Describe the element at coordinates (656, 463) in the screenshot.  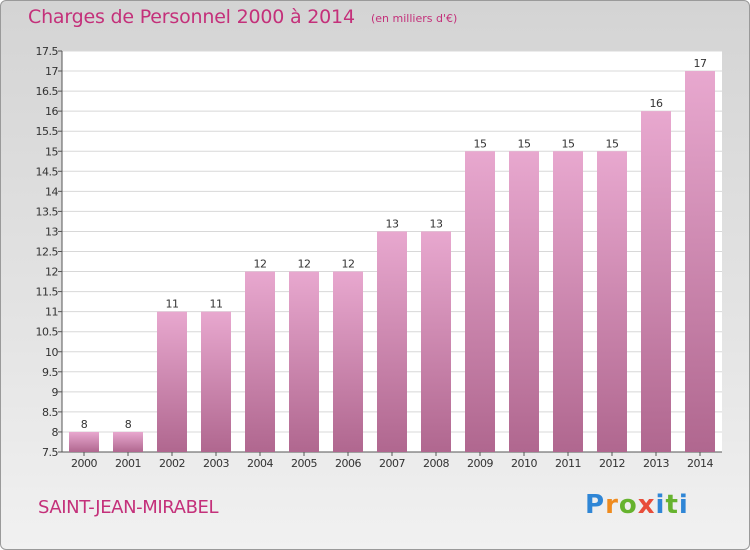
I see `x-tick-label: 2013` at that location.